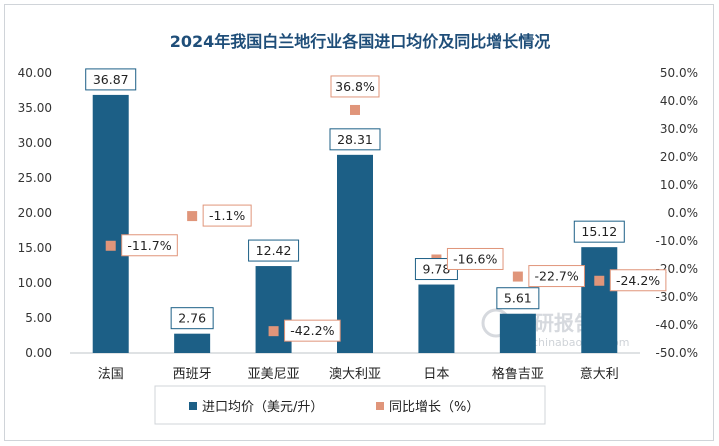 This screenshot has width=719, height=446. Describe the element at coordinates (679, 101) in the screenshot. I see `y-right-tick: 40.0%` at that location.